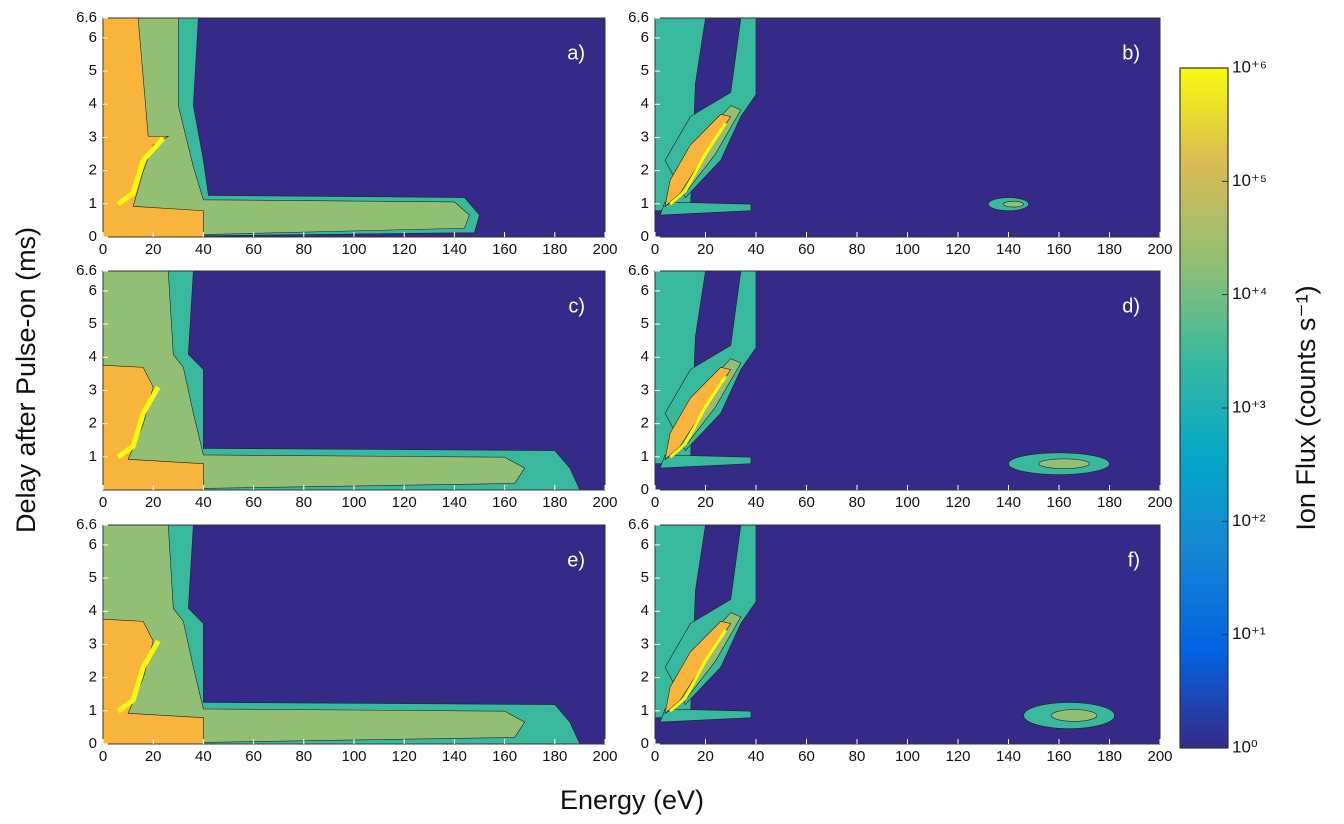  What do you see at coordinates (1249, 180) in the screenshot?
I see `colorbar-tick-label: 10⁺⁵` at bounding box center [1249, 180].